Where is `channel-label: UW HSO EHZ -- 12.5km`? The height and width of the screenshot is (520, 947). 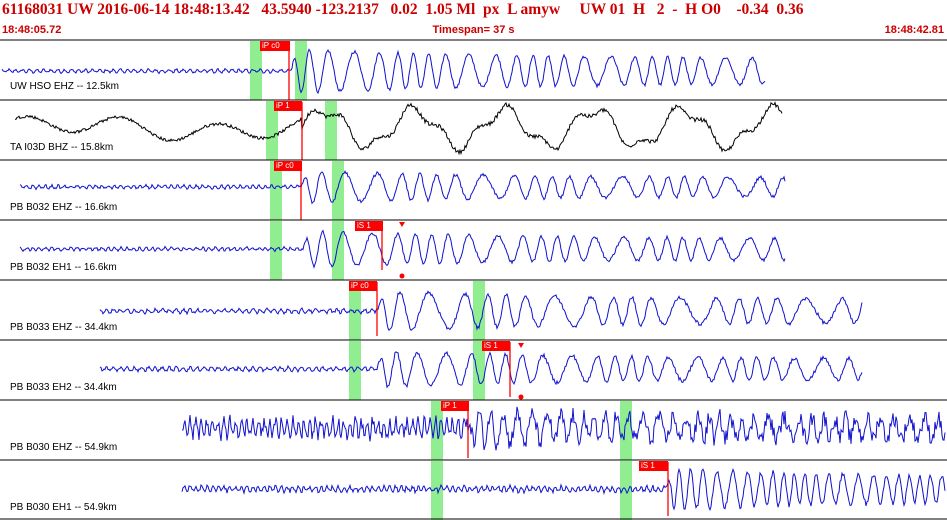 channel-label: UW HSO EHZ -- 12.5km is located at coordinates (64, 86).